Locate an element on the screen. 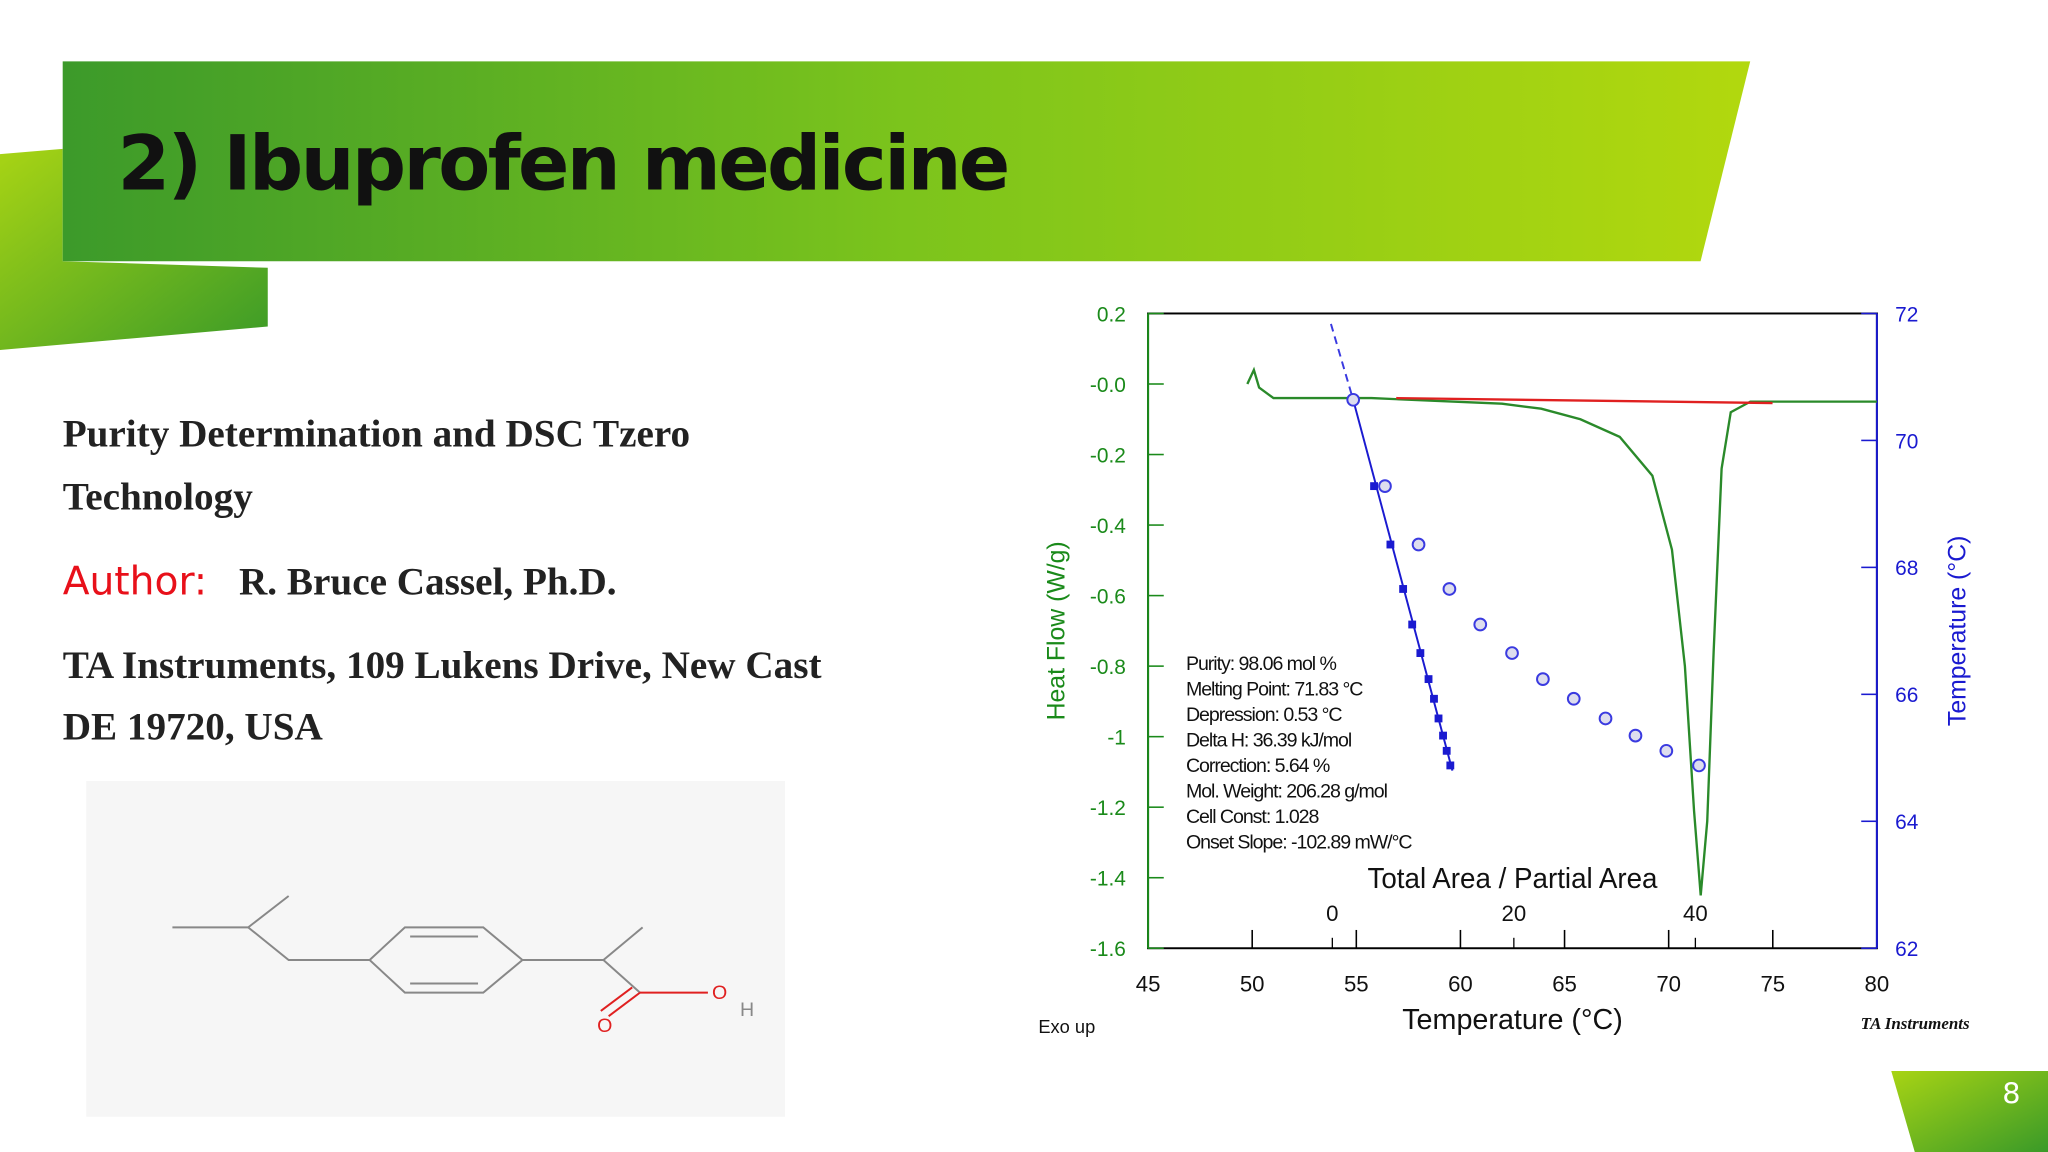 Image resolution: width=2048 pixels, height=1152 pixels. annotation: Delta H: 36.39 kJ/mol is located at coordinates (1269, 740).